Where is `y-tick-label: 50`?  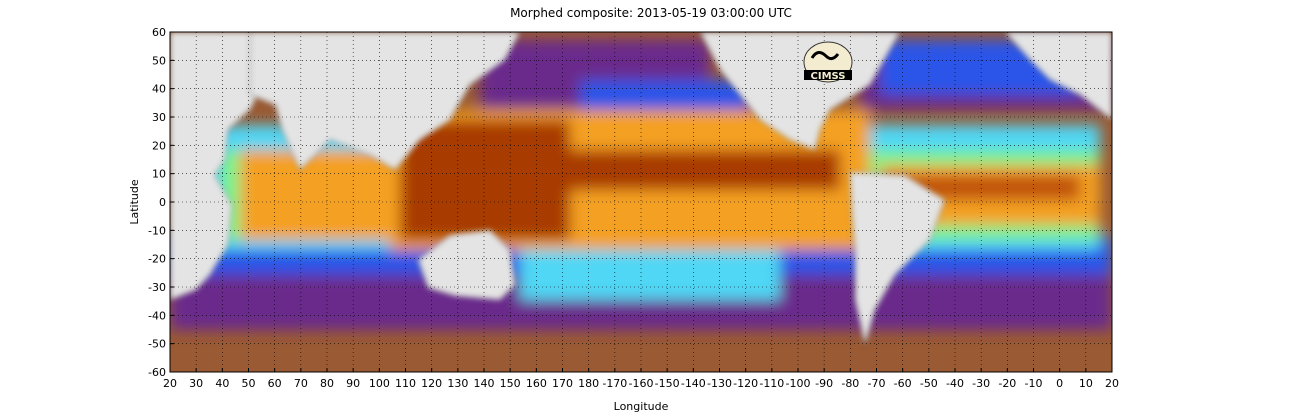
y-tick-label: 50 is located at coordinates (159, 60).